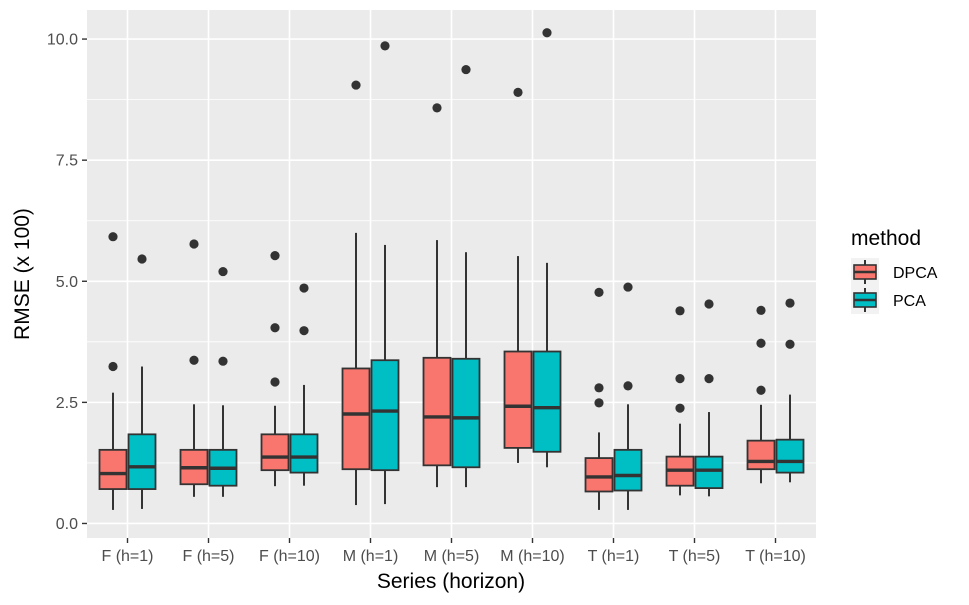 The height and width of the screenshot is (605, 969). What do you see at coordinates (532, 556) in the screenshot?
I see `x-tick-label: M (h=10)` at bounding box center [532, 556].